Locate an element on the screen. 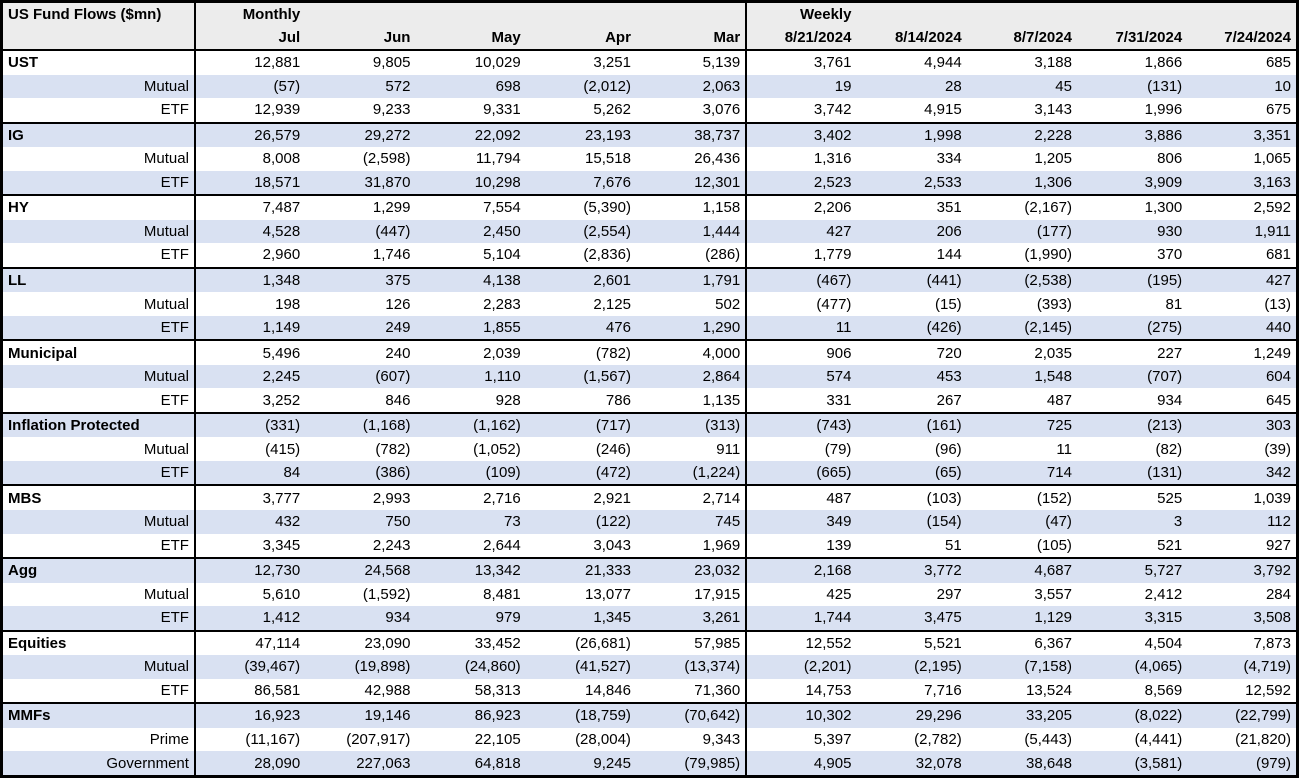 The image size is (1299, 778). cell-value: (2,782) is located at coordinates (911, 739).